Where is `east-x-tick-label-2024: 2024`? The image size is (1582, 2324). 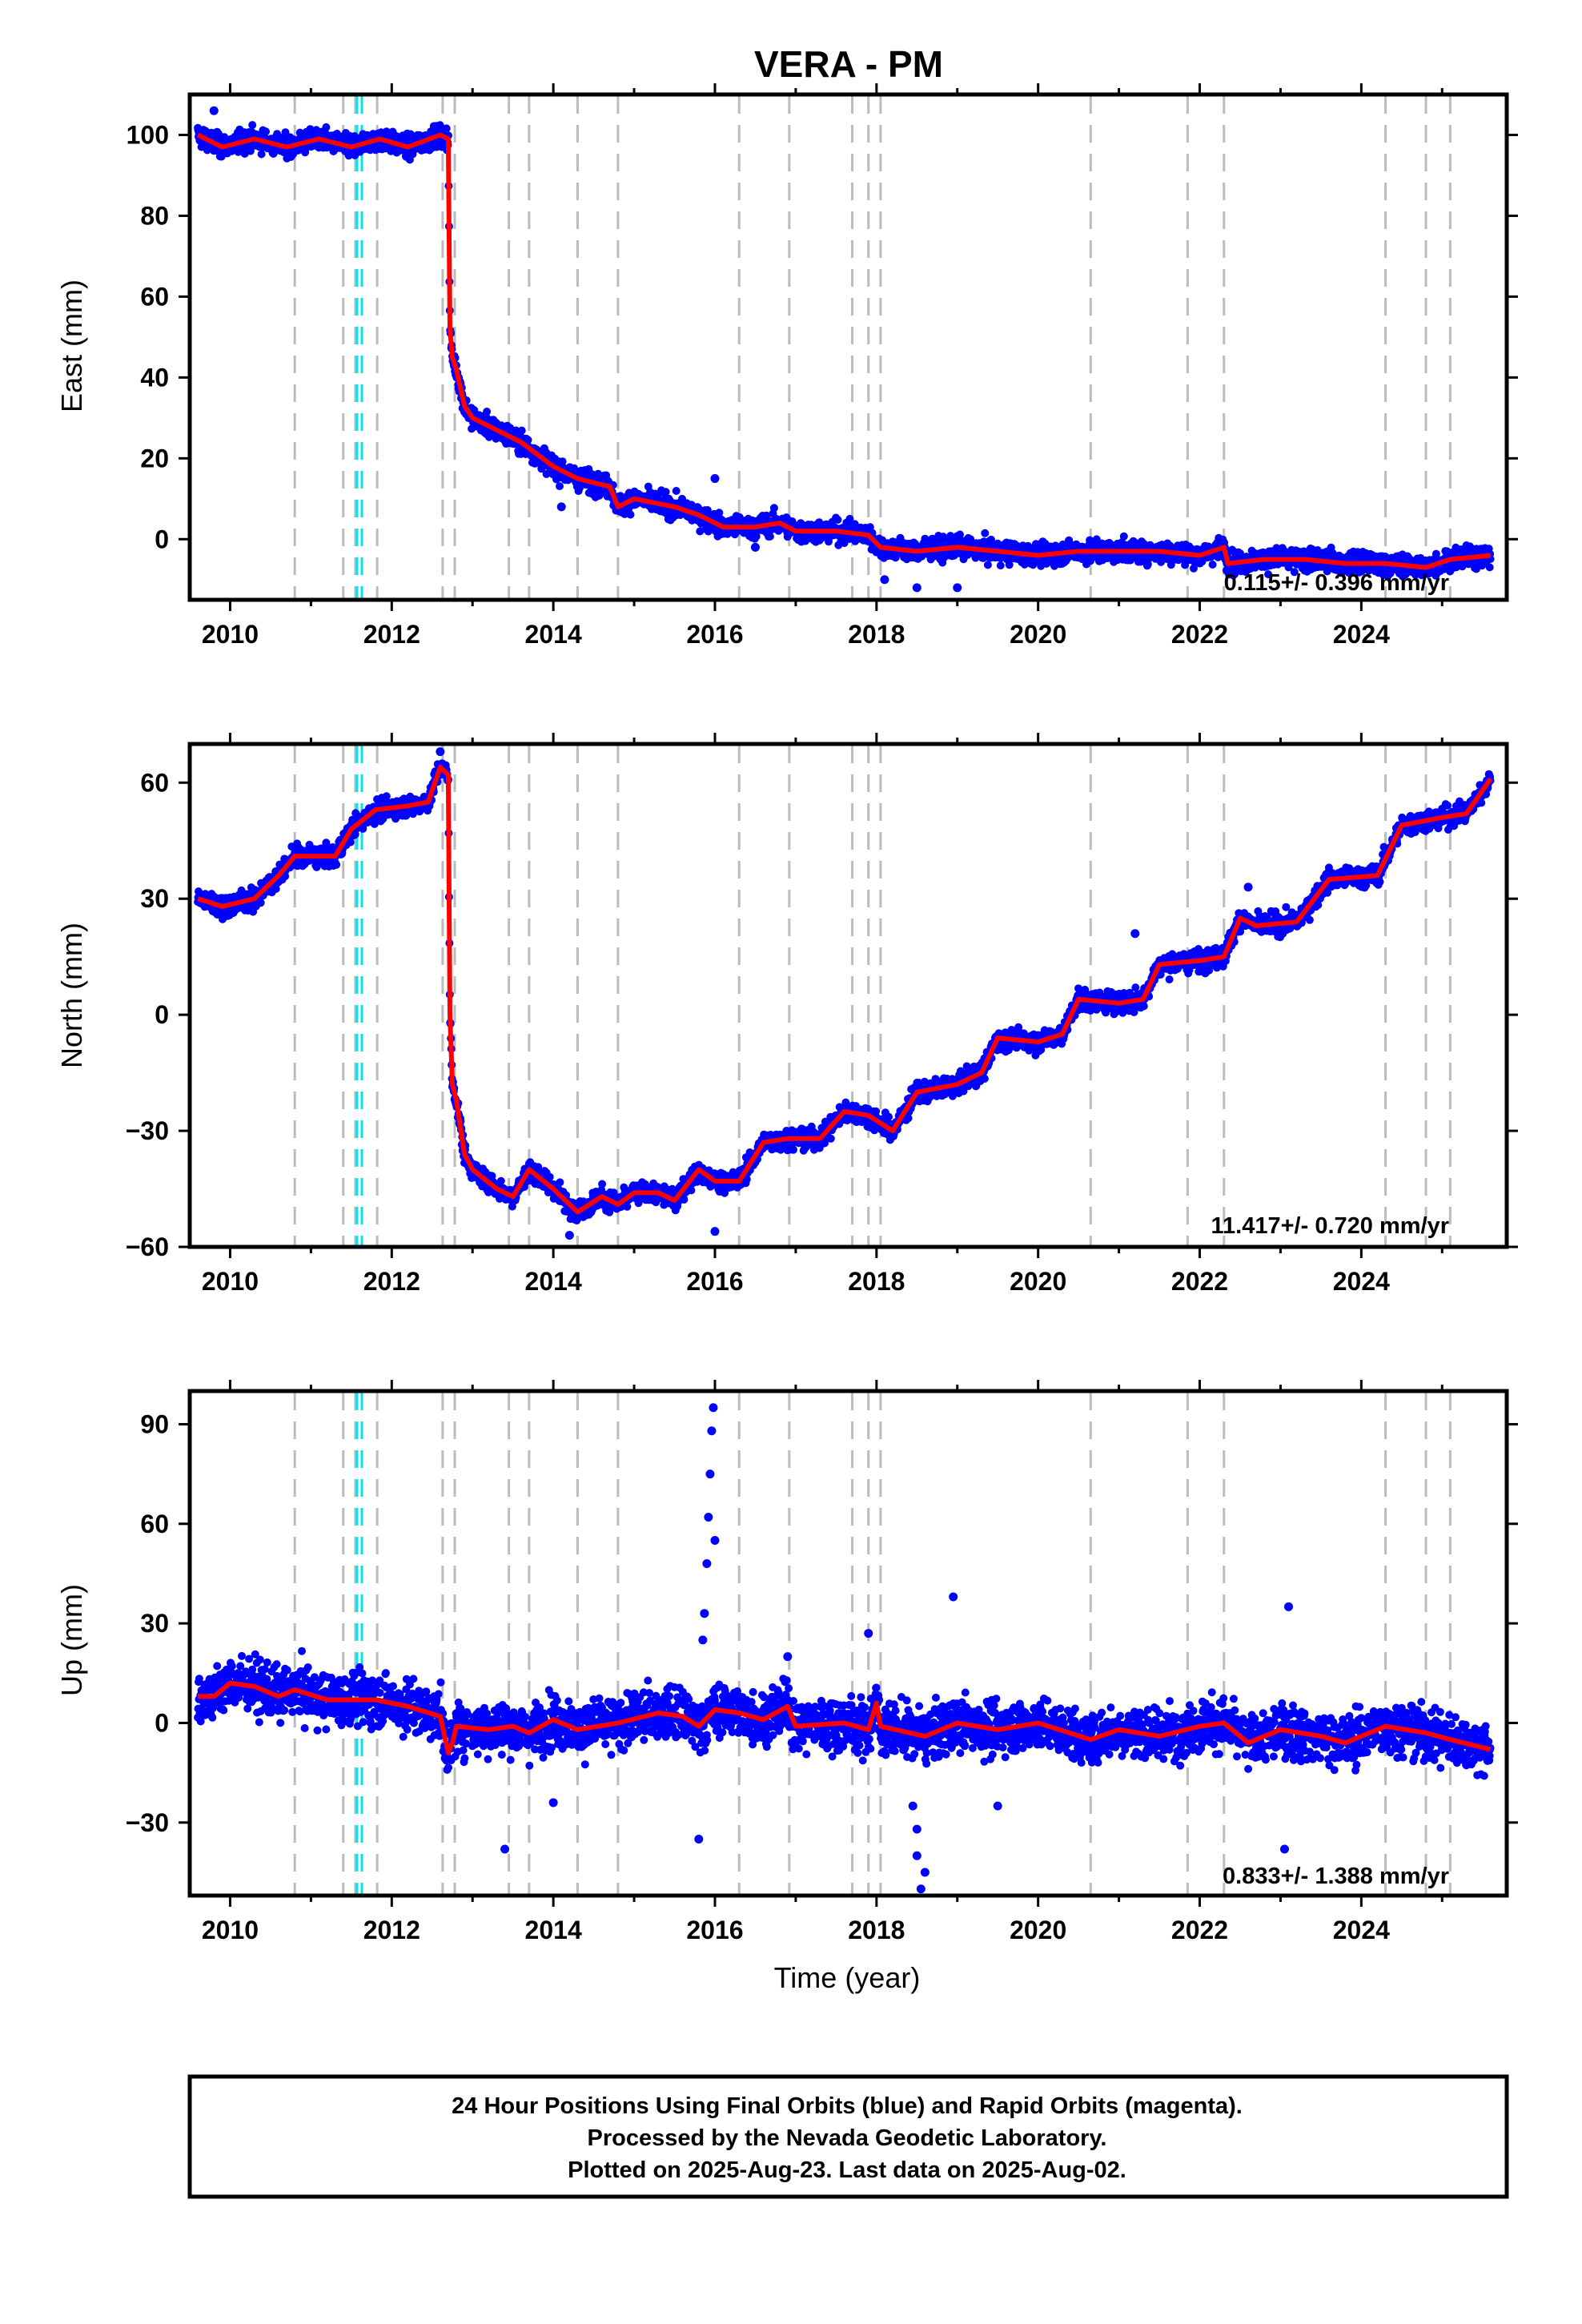 east-x-tick-label-2024: 2024 is located at coordinates (1361, 634).